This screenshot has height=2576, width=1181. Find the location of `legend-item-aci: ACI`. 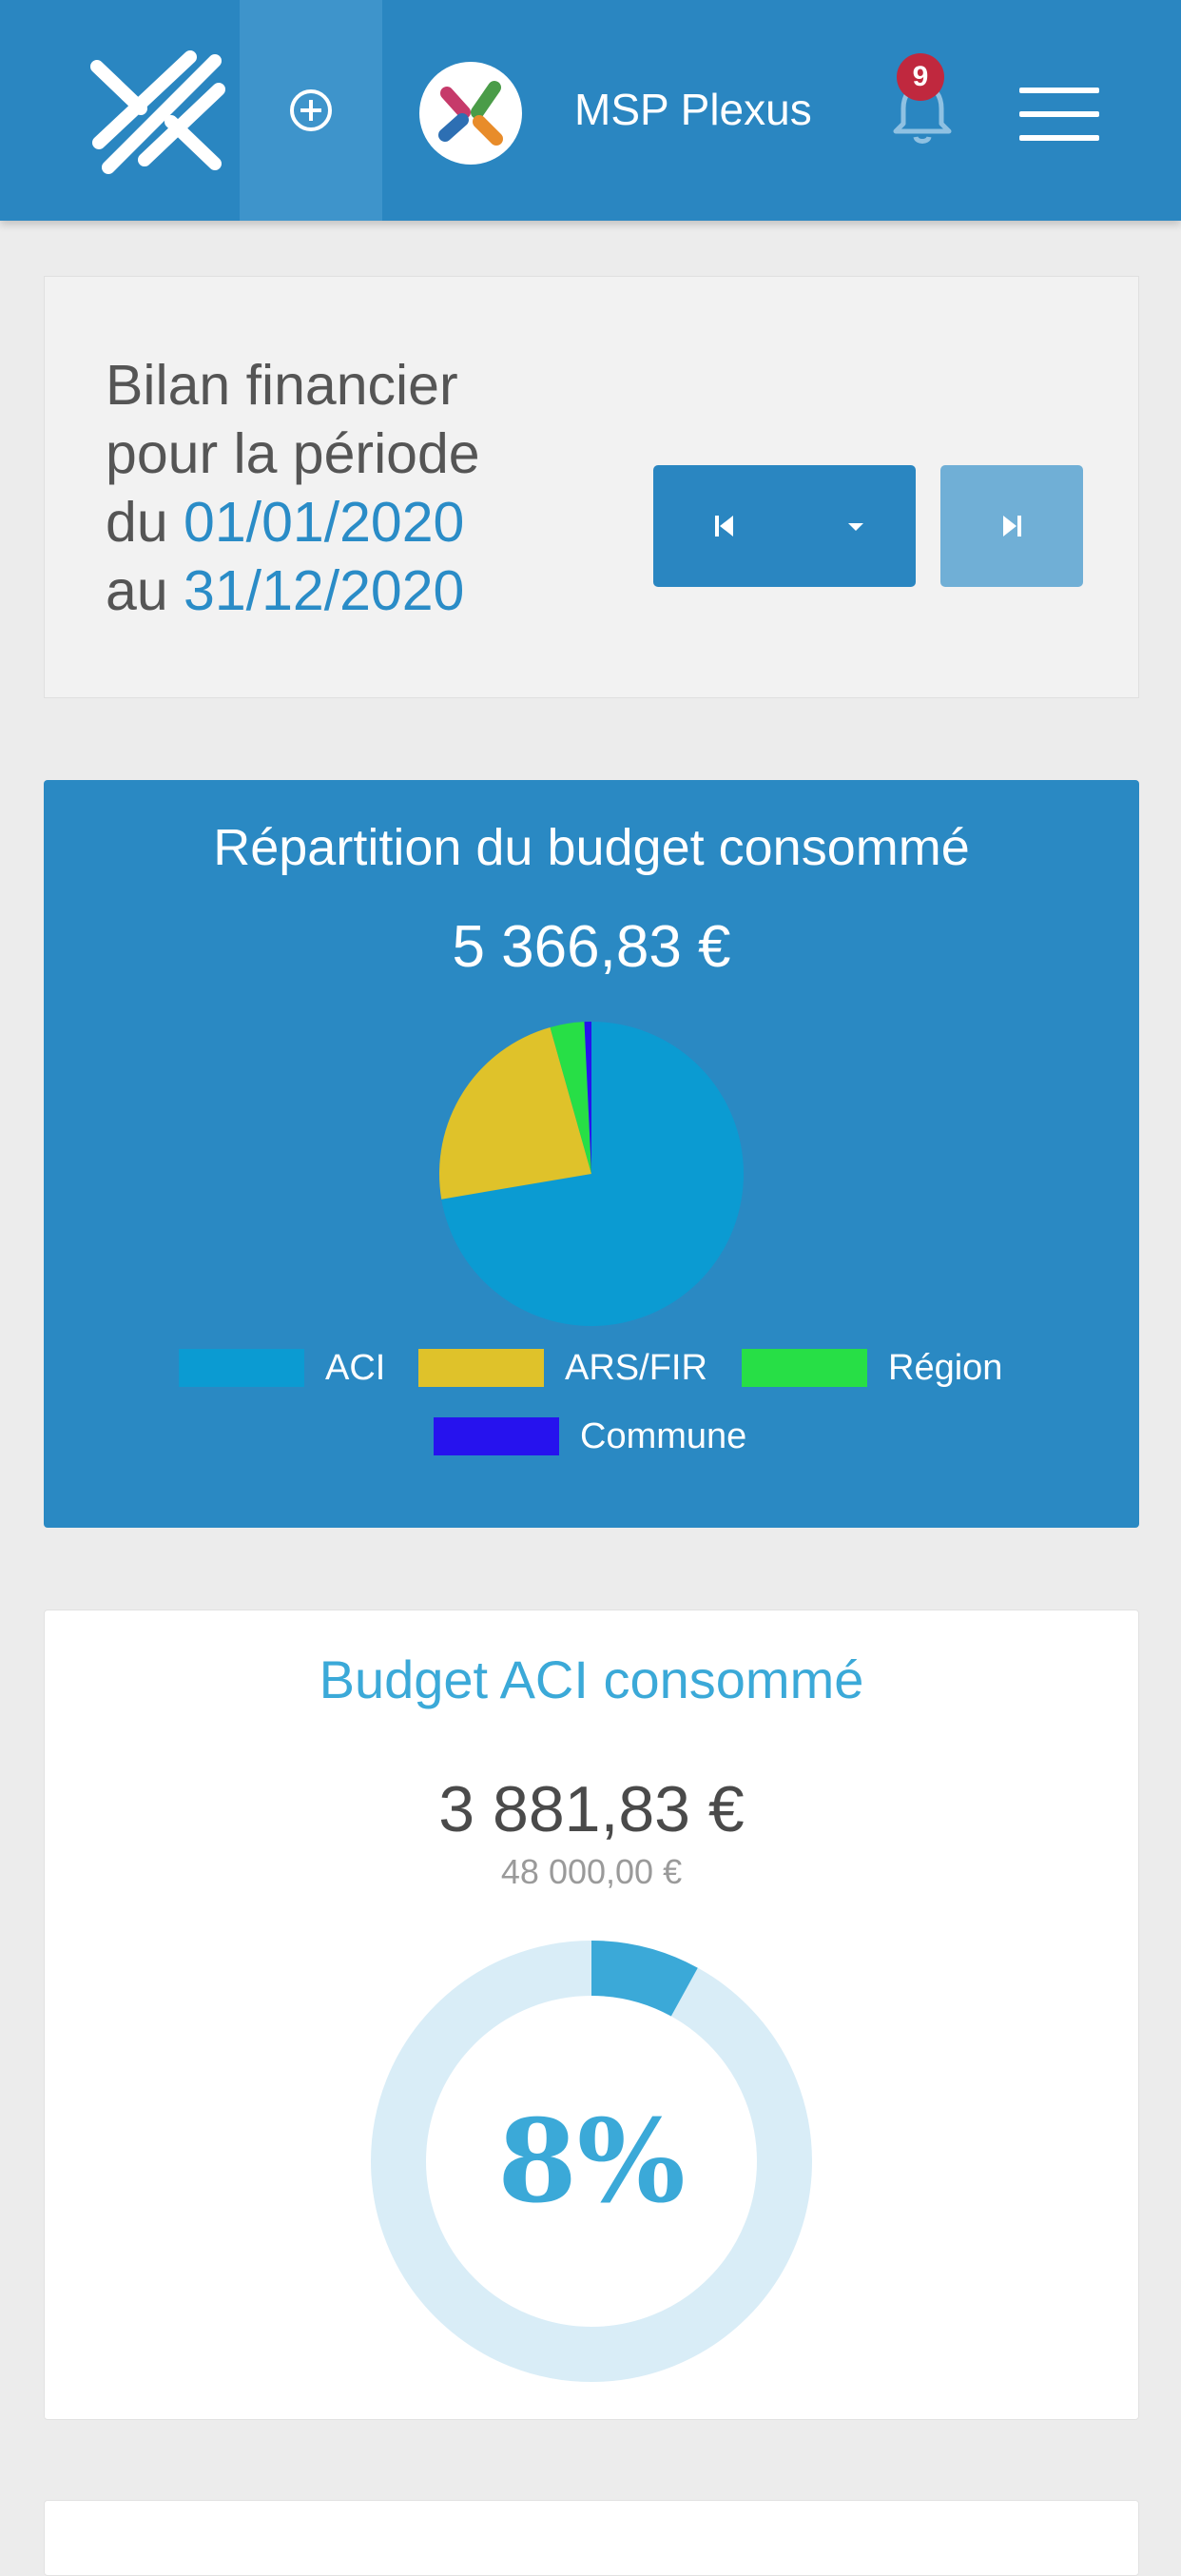

legend-item-aci: ACI is located at coordinates (282, 1368).